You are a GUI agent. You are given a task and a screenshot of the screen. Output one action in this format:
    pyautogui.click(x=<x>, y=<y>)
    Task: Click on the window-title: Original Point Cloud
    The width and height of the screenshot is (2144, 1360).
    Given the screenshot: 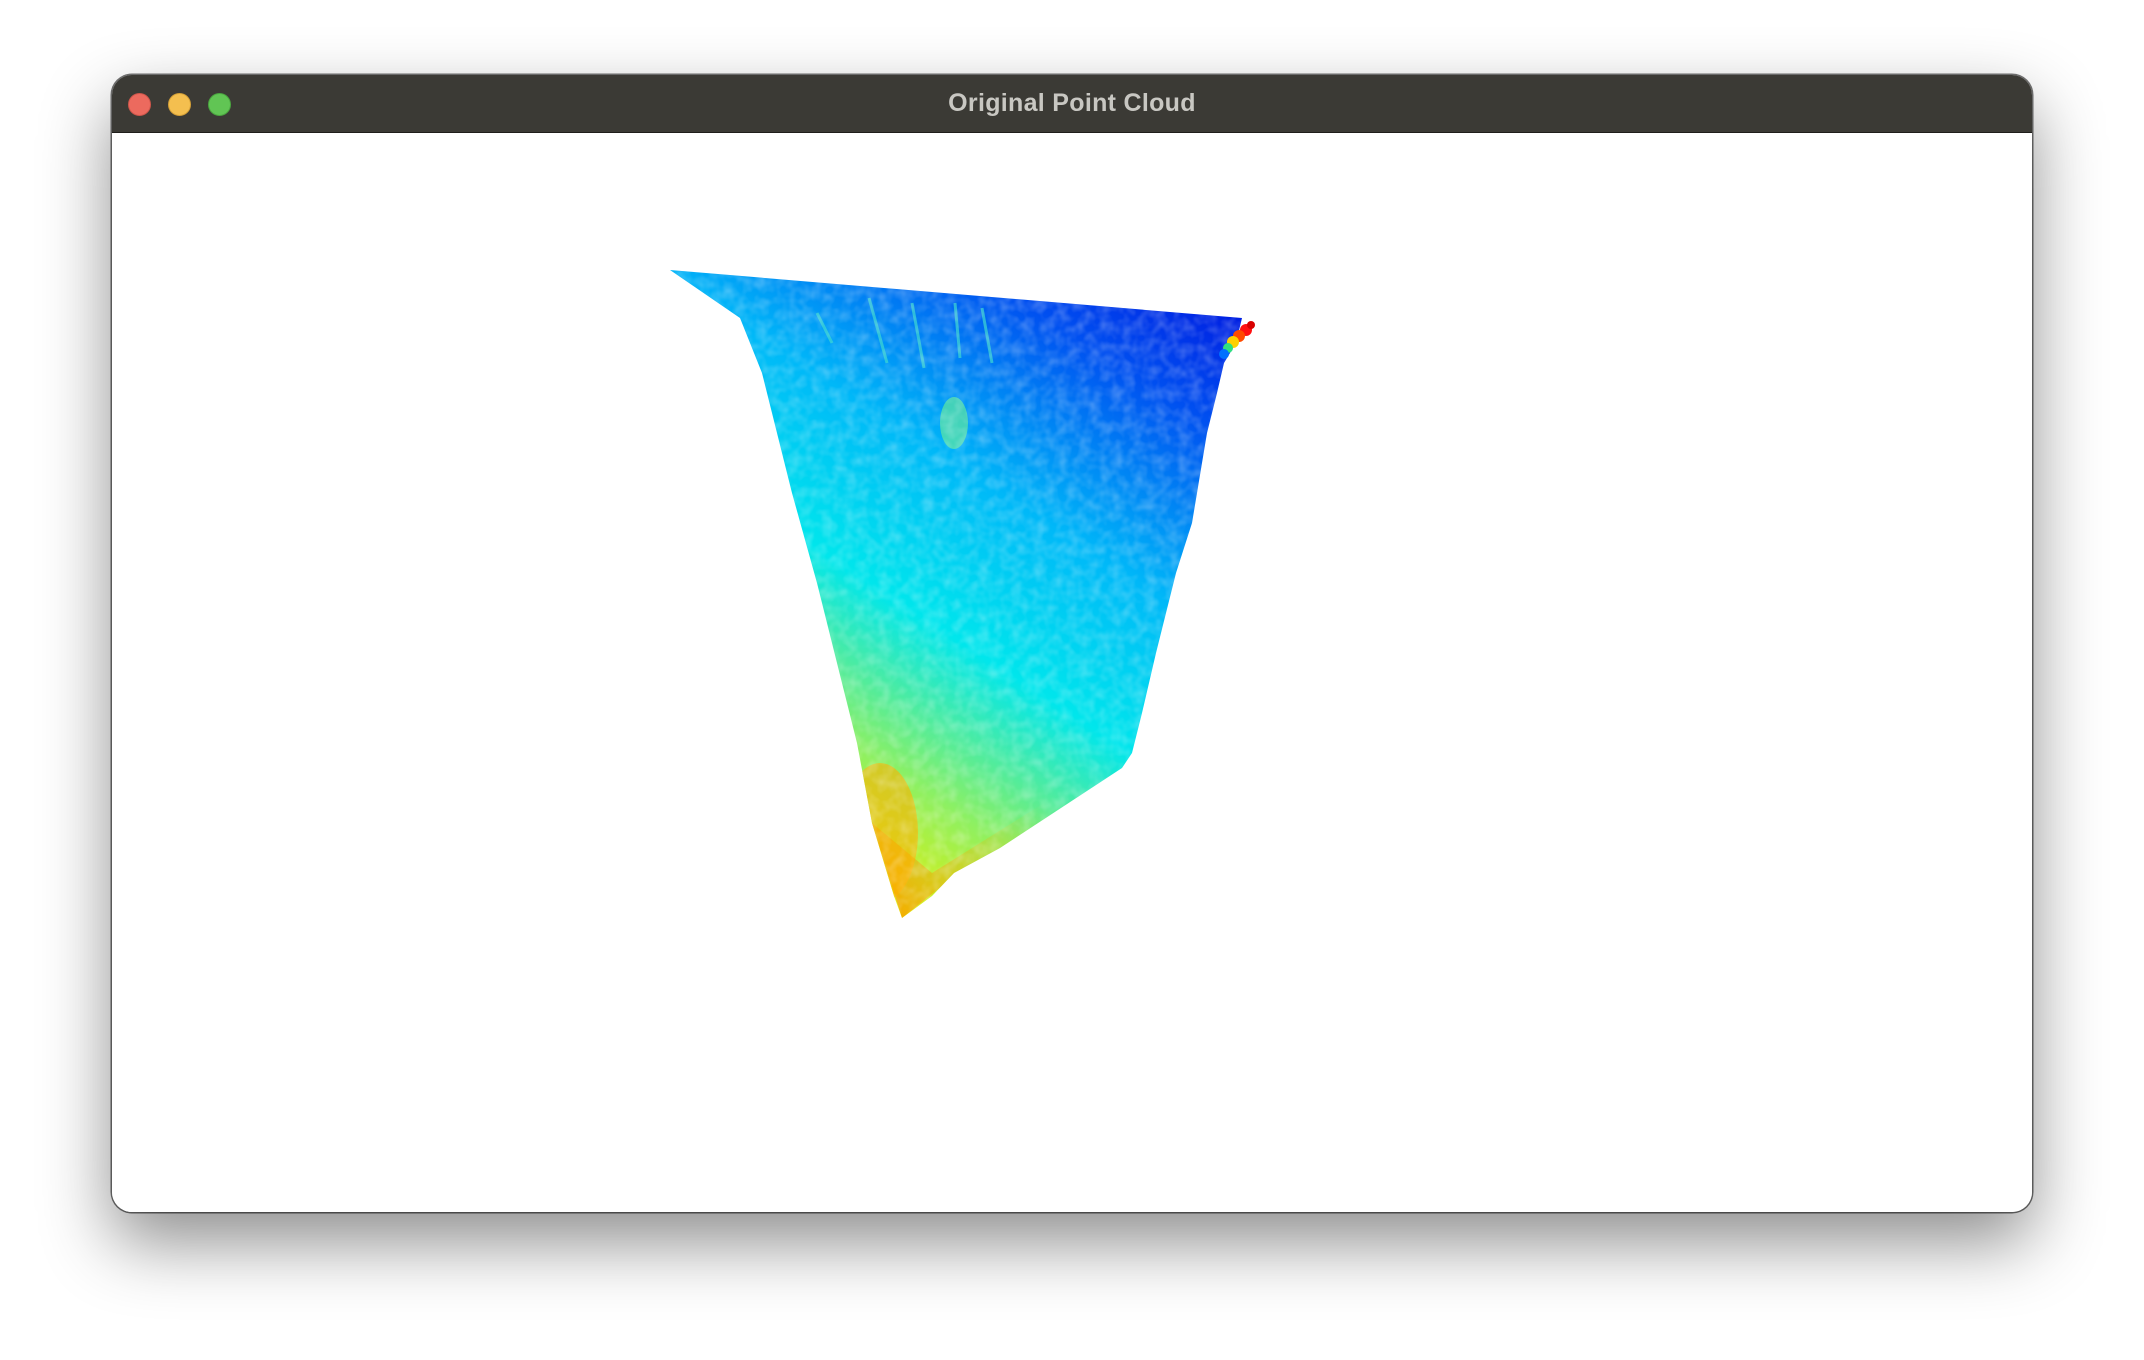 What is the action you would take?
    pyautogui.click(x=1072, y=103)
    